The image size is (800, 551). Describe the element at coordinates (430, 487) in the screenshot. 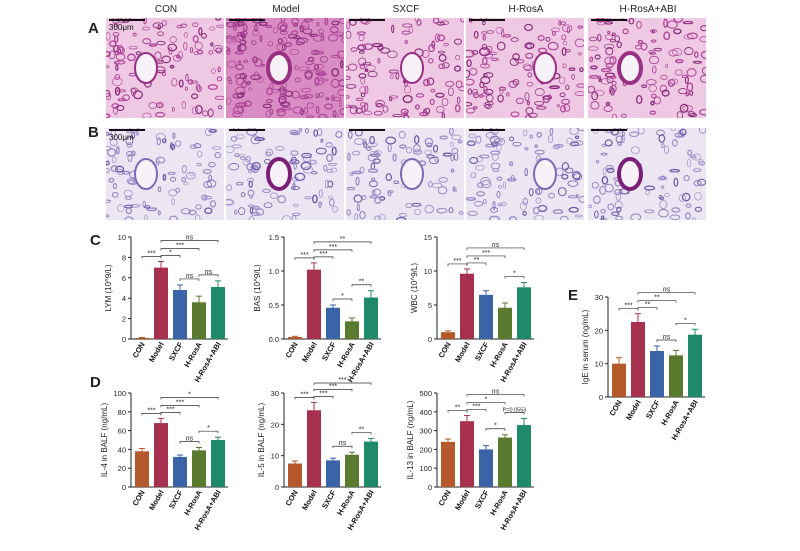

I see `il13-y-tick-label: 0` at that location.